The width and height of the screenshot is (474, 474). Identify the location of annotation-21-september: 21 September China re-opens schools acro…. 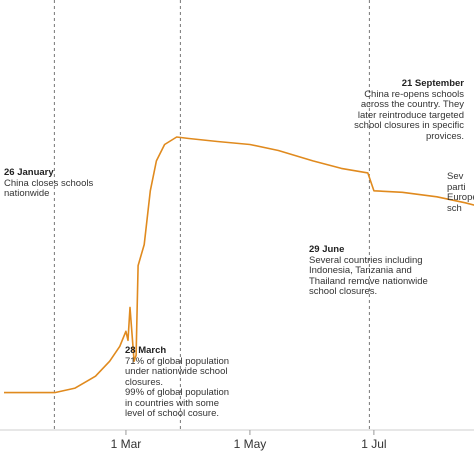
(409, 110).